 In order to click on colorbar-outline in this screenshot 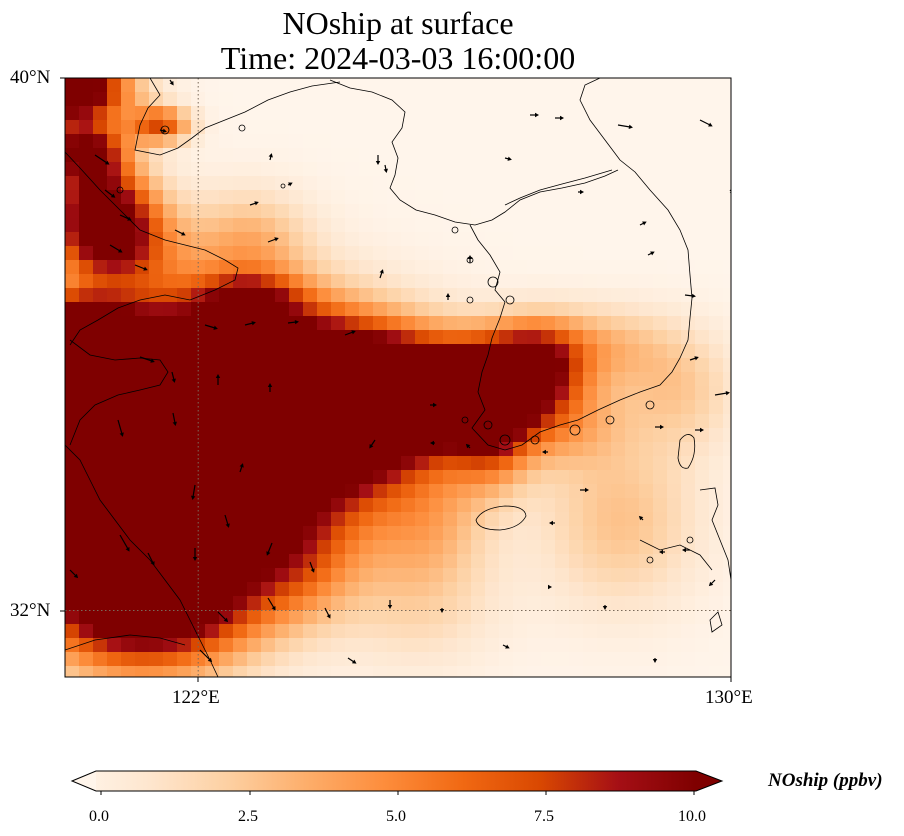, I will do `click(397, 781)`.